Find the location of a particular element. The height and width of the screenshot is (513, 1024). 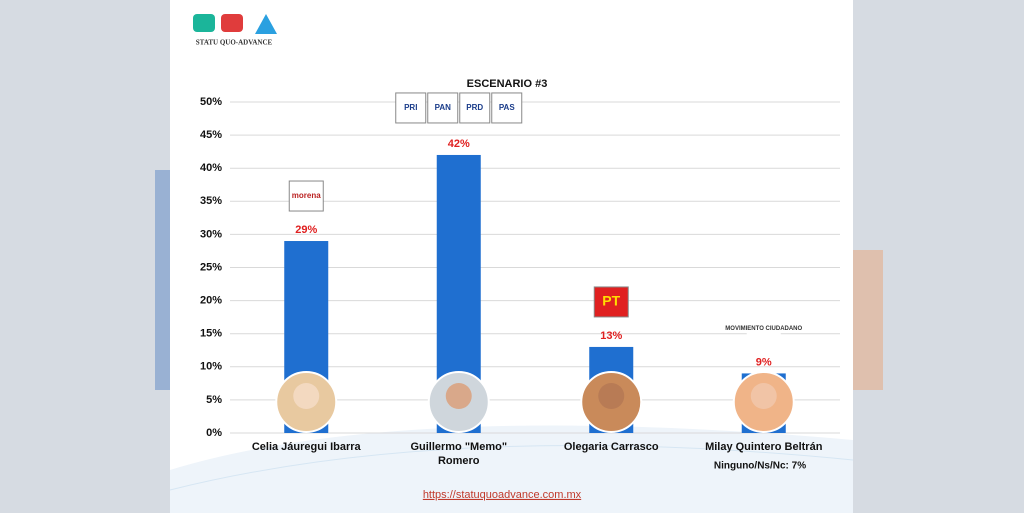

party-name: PRI is located at coordinates (410, 107).